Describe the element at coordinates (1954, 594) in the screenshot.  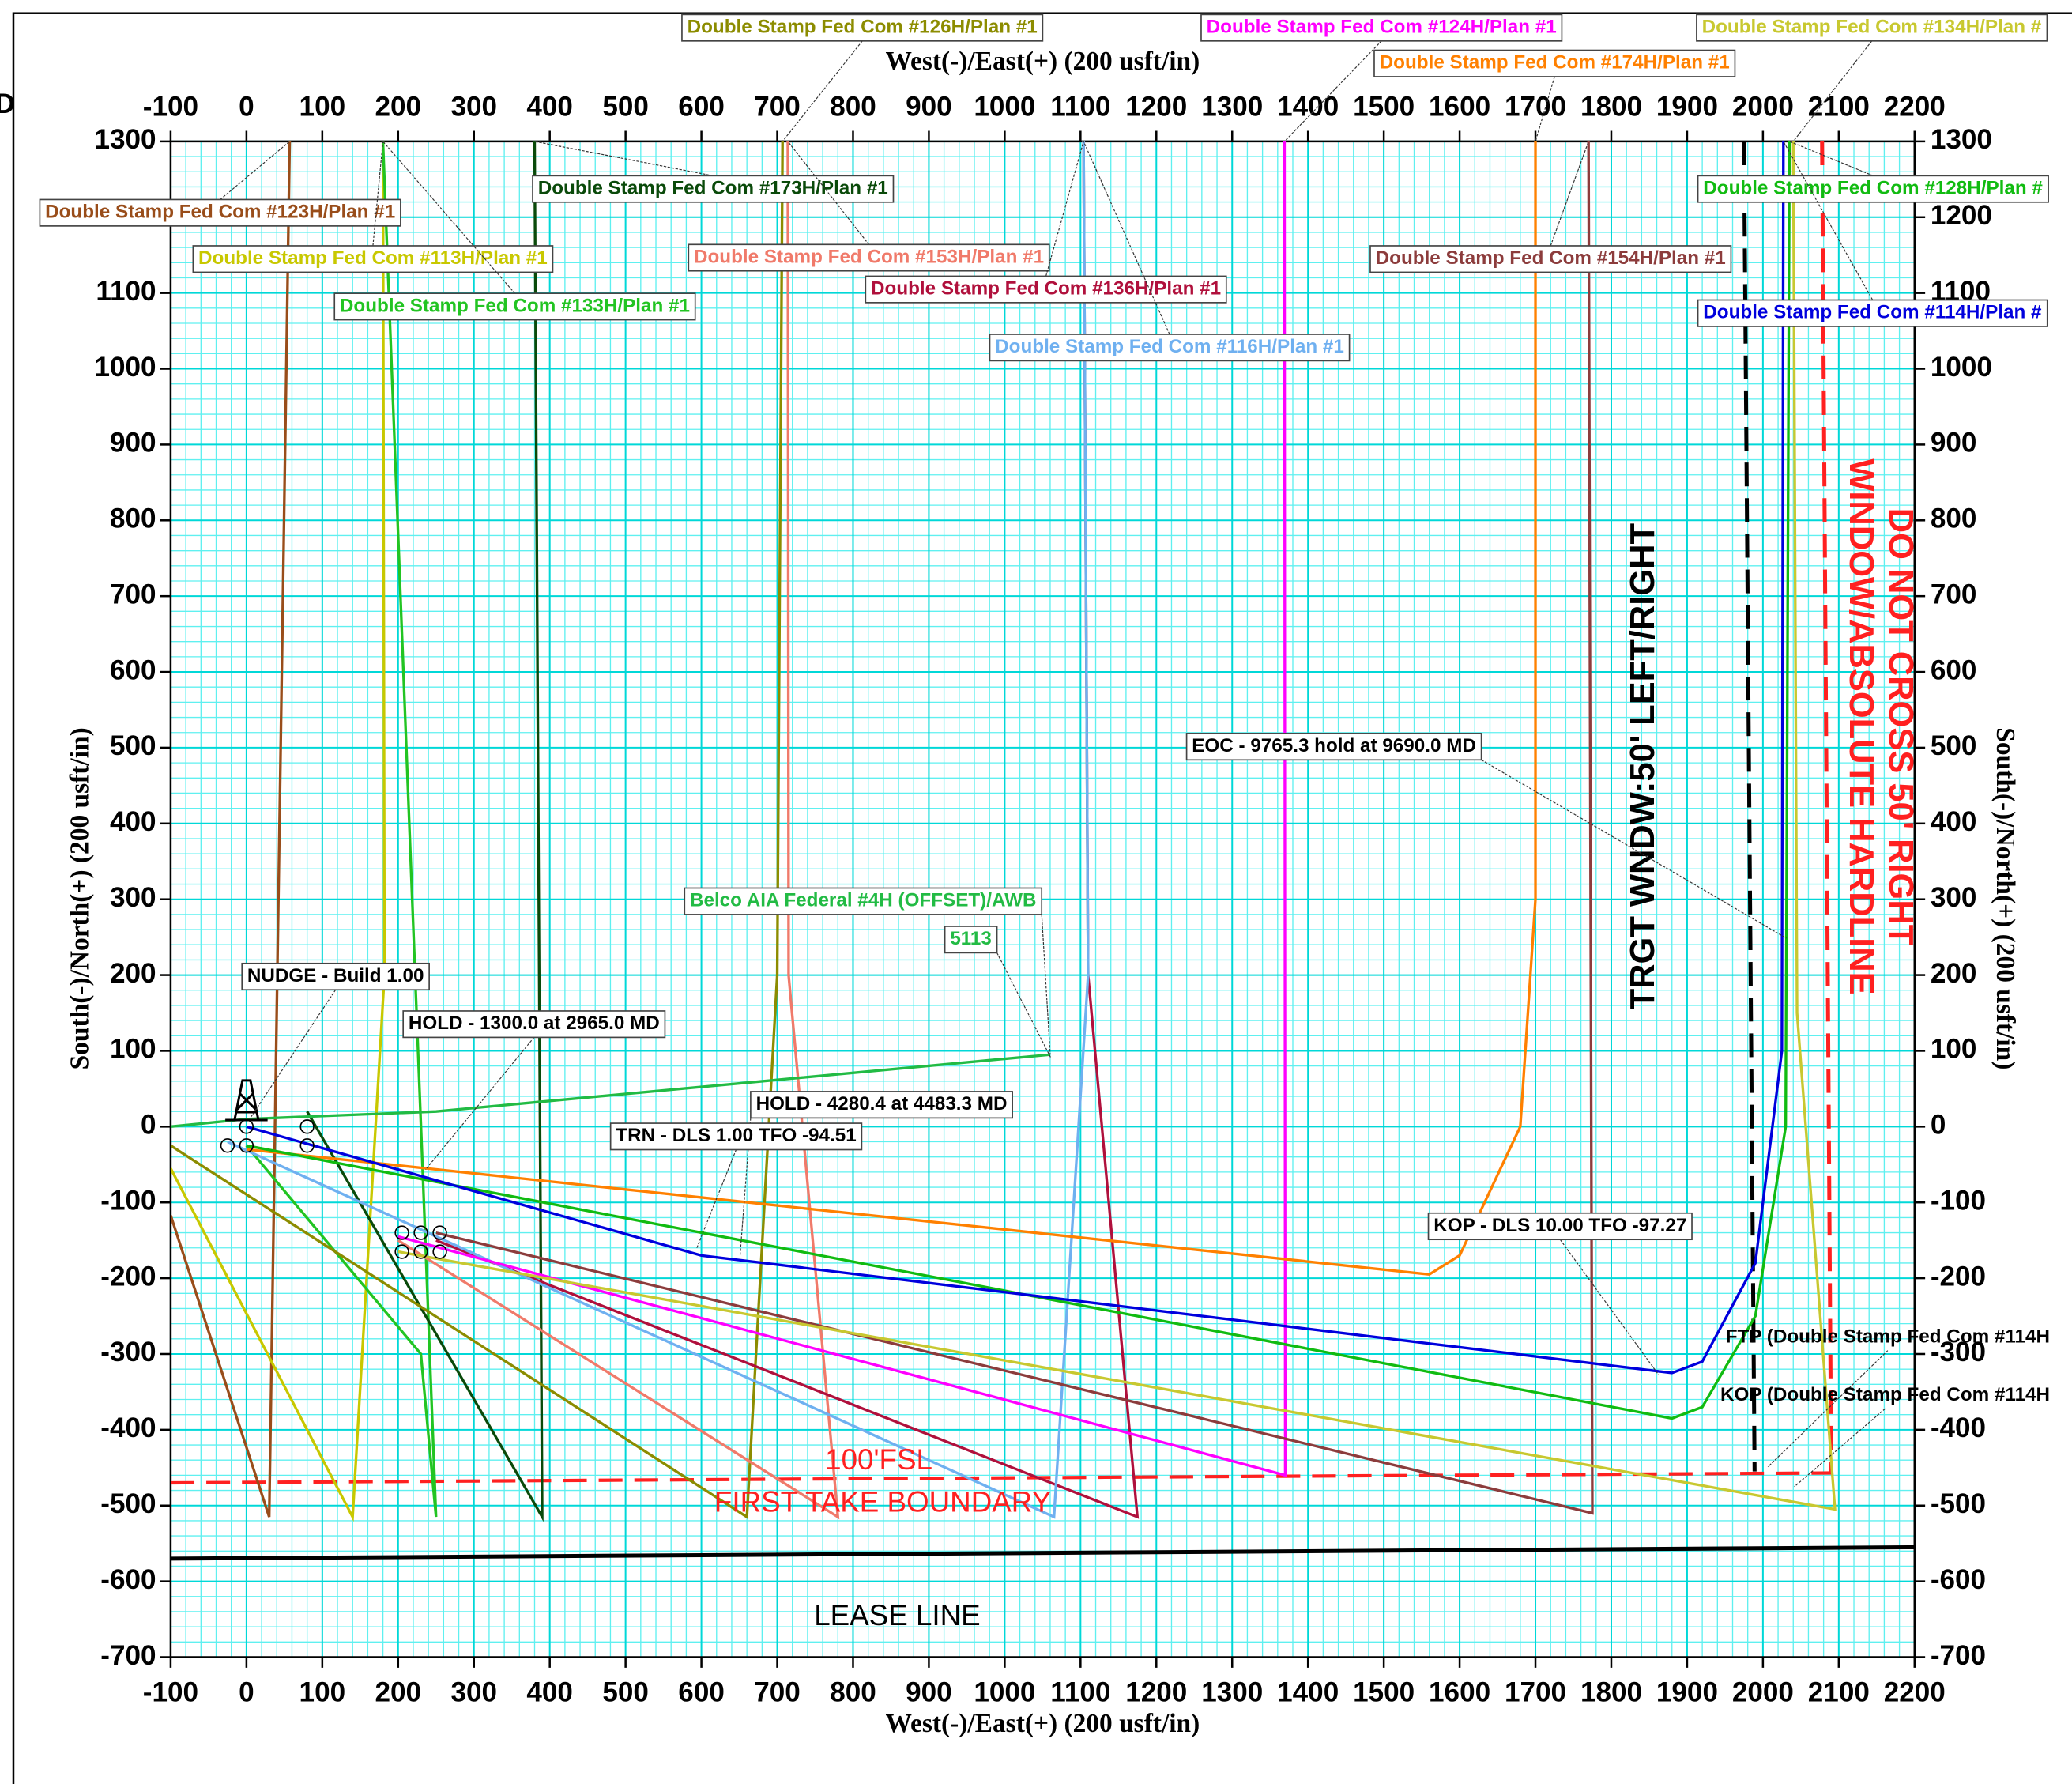
I see `y-tick-label: 700` at that location.